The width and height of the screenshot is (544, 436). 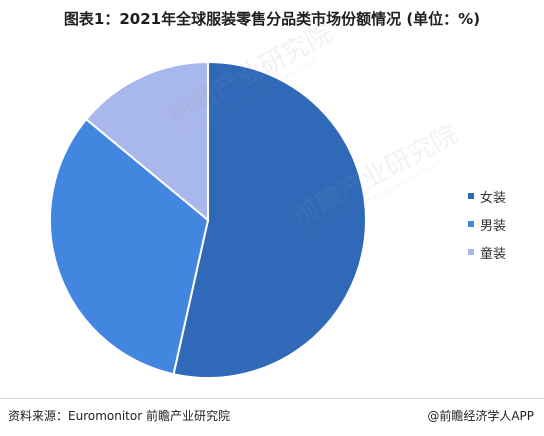 I want to click on credit-text: @前瞻经济学人APP, so click(x=480, y=416).